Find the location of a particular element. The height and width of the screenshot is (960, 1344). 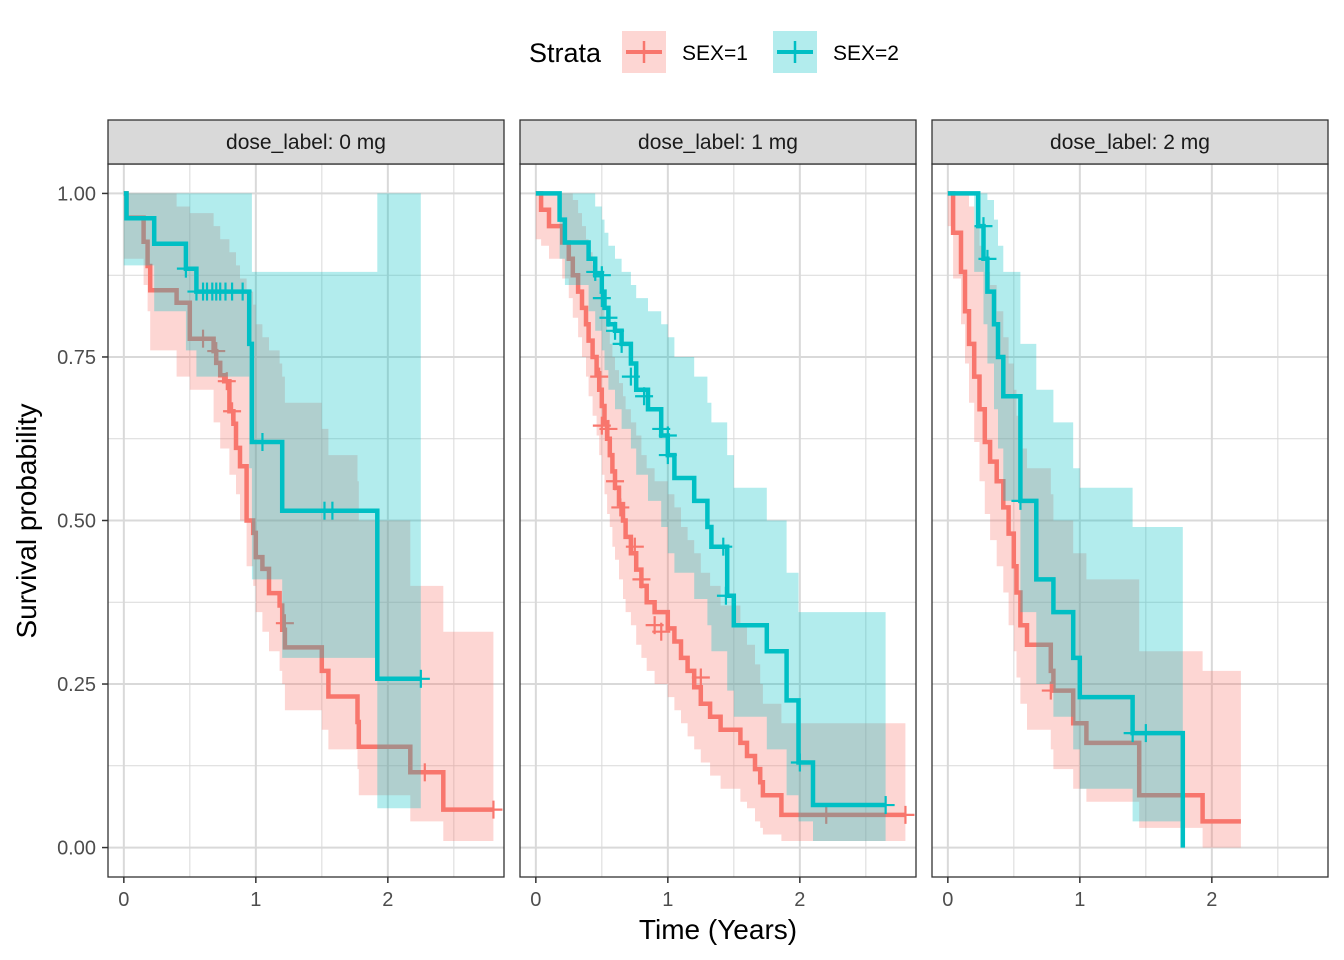

legend-label-sex2: SEX=2 is located at coordinates (866, 53).